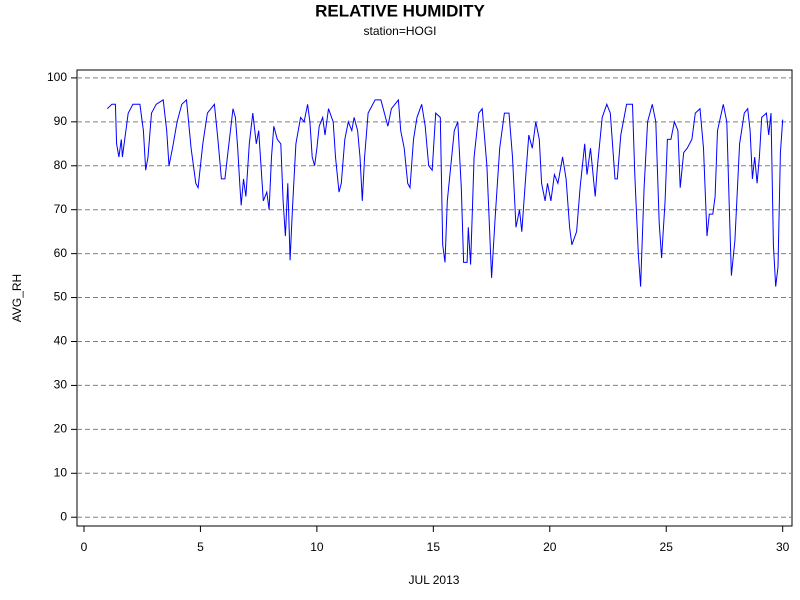 Image resolution: width=800 pixels, height=600 pixels. Describe the element at coordinates (57, 77) in the screenshot. I see `y-tick-label: 100` at that location.